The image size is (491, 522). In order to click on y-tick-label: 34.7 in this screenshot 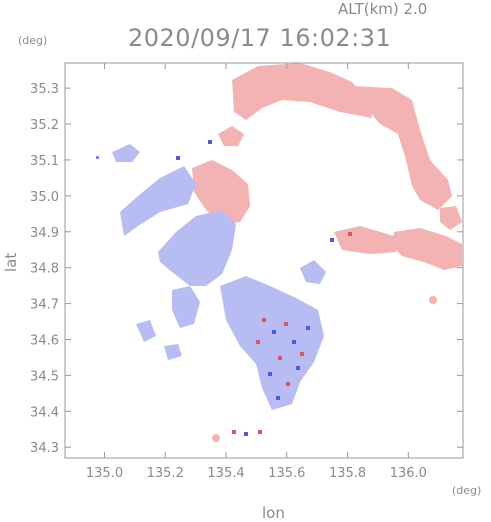, I will do `click(44, 305)`.